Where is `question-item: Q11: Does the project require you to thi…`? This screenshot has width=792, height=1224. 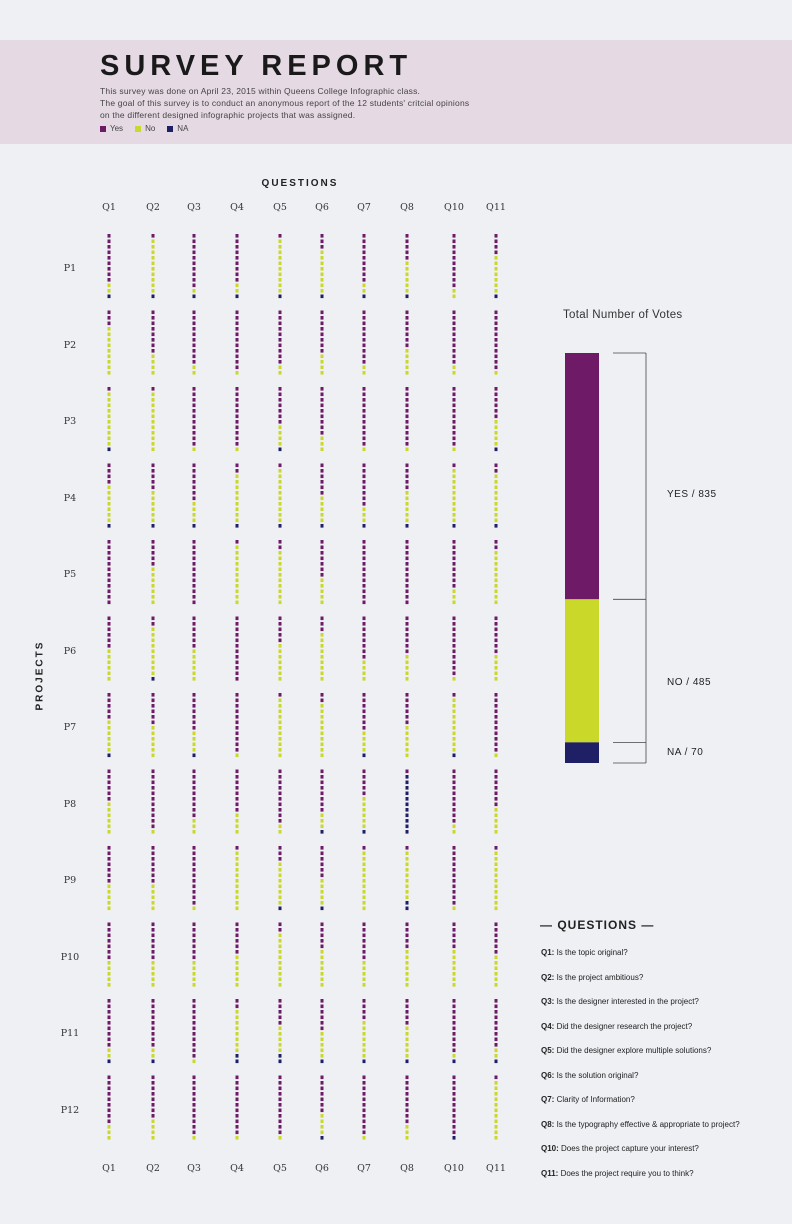 question-item: Q11: Does the project require you to thi… is located at coordinates (617, 1173).